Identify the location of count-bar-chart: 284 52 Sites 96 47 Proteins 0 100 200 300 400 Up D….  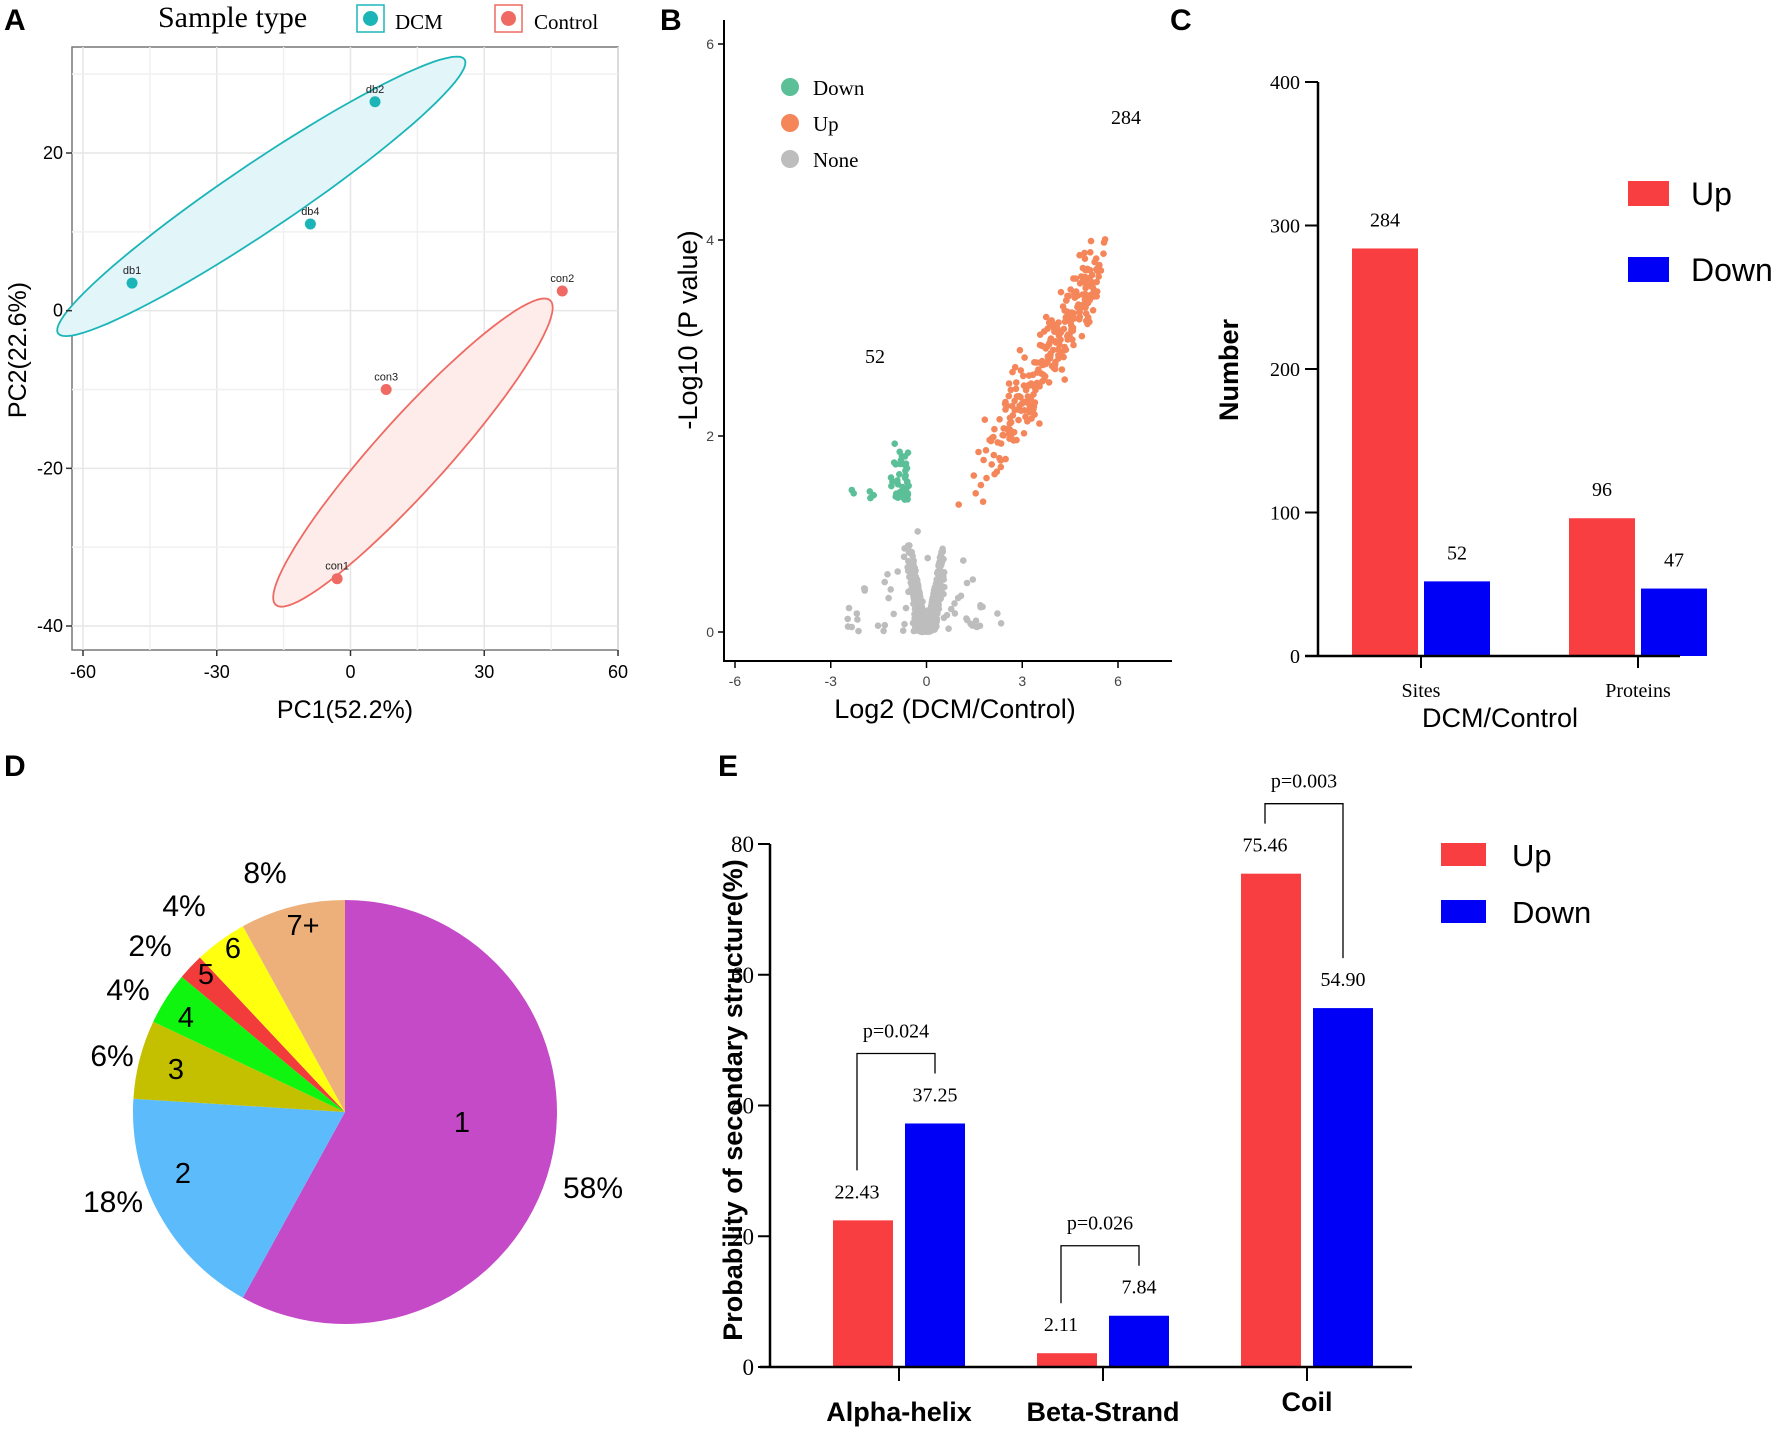
(1493, 402).